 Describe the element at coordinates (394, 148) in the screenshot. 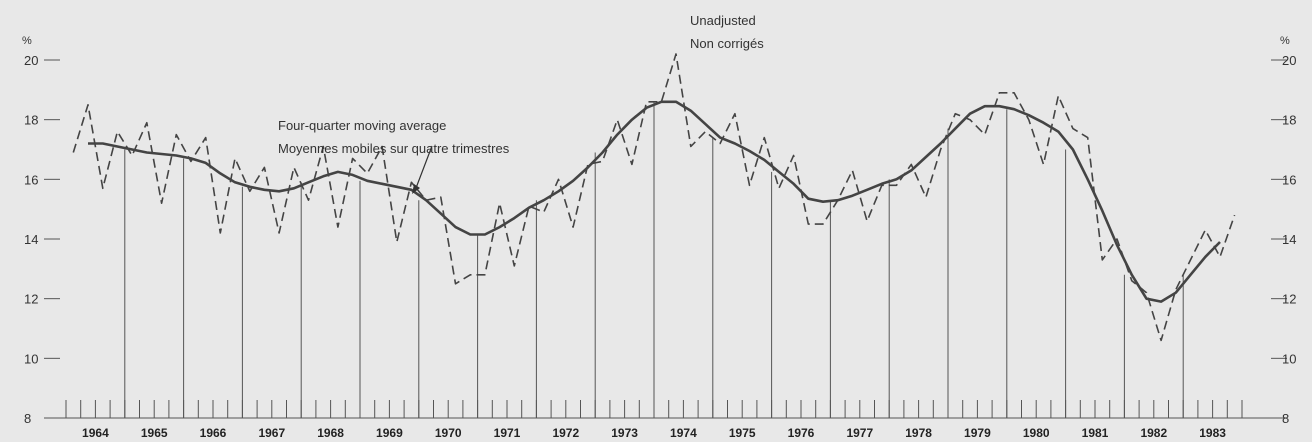

I see `moving-average-label-fr: Moyennes mobiles sur quatre trimestres` at that location.